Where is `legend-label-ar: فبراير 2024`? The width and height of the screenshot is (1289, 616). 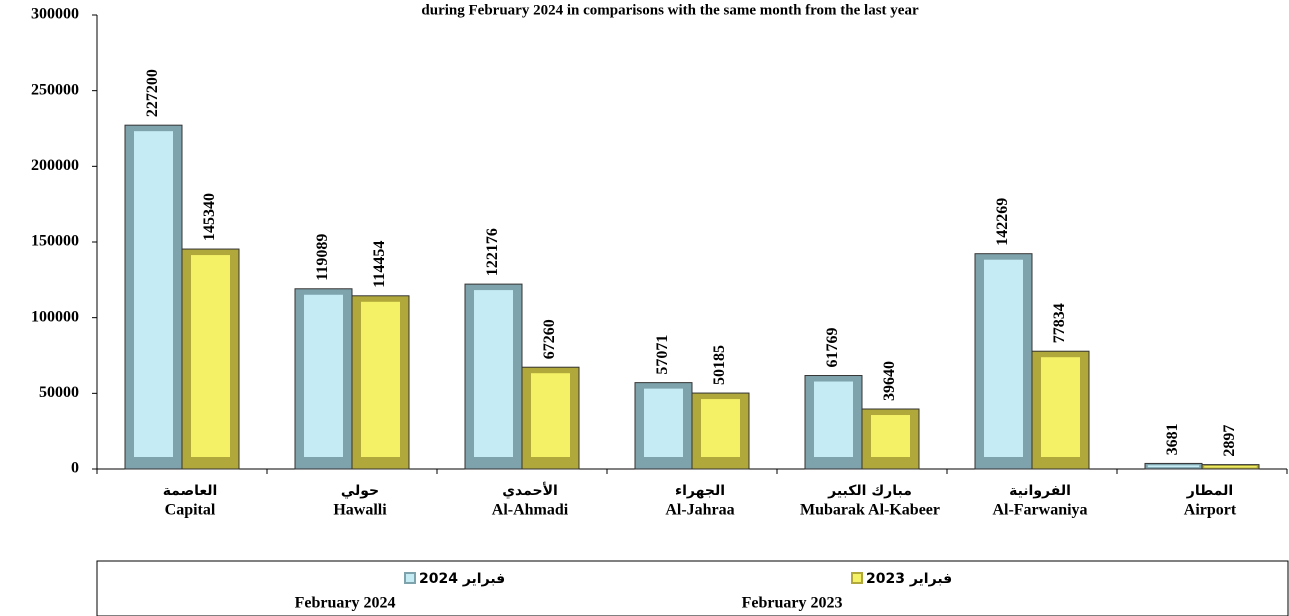
legend-label-ar: فبراير 2024 is located at coordinates (462, 579).